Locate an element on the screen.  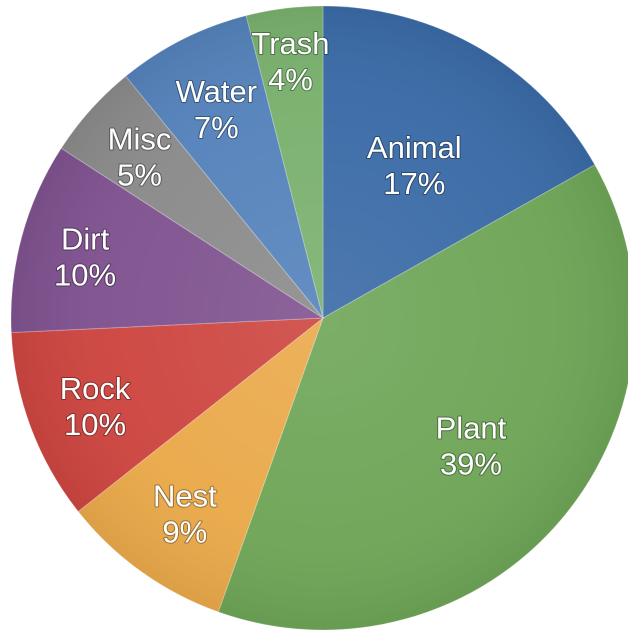
slice-label-water: Water is located at coordinates (217, 91).